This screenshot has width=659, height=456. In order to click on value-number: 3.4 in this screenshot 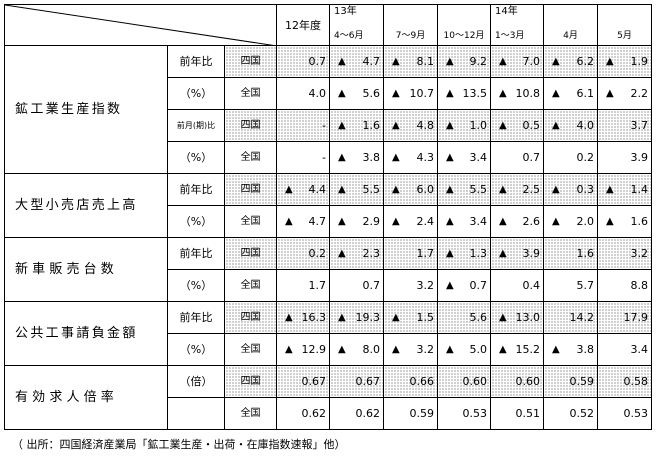, I will do `click(639, 349)`.